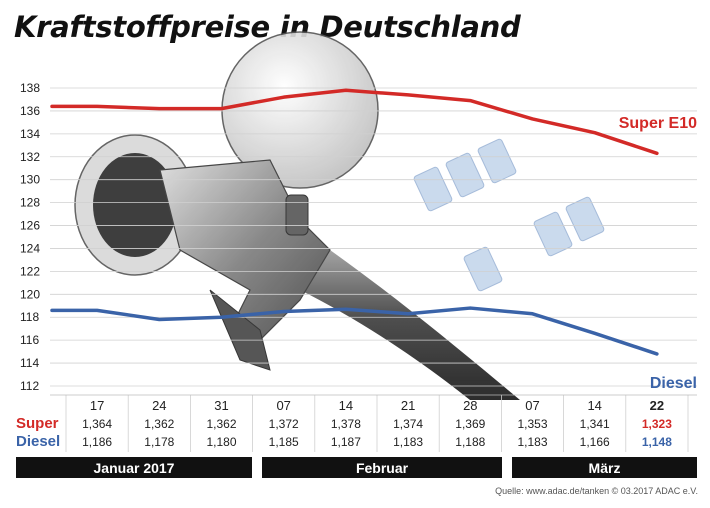  Describe the element at coordinates (29, 317) in the screenshot. I see `y-tick-label: 118` at that location.